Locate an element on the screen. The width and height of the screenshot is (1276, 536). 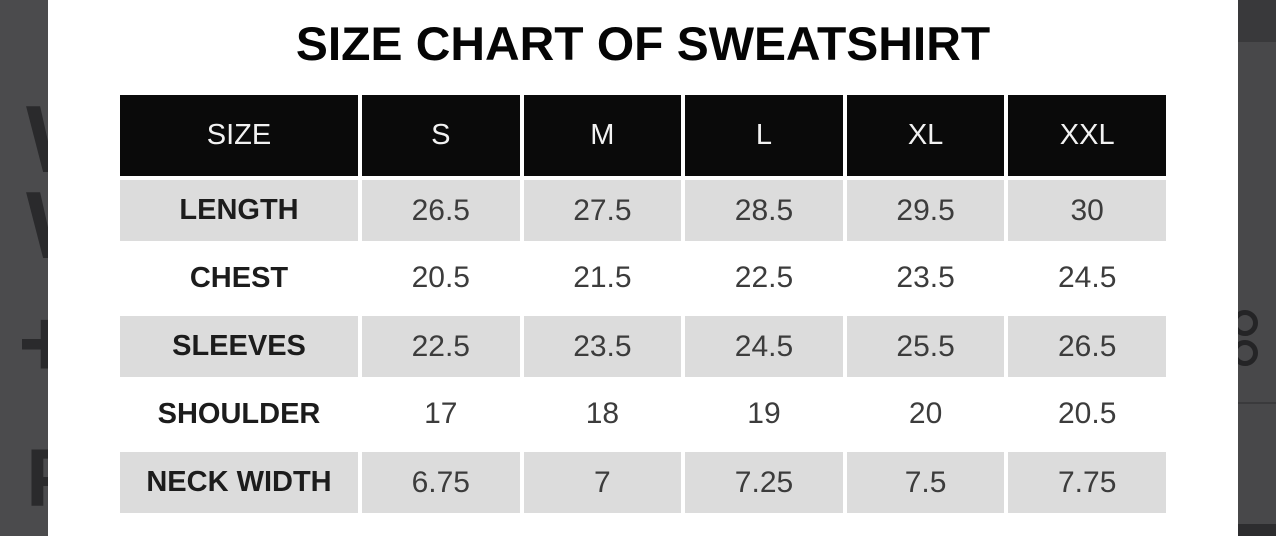
header-cell-xxl: XXL is located at coordinates (1087, 135).